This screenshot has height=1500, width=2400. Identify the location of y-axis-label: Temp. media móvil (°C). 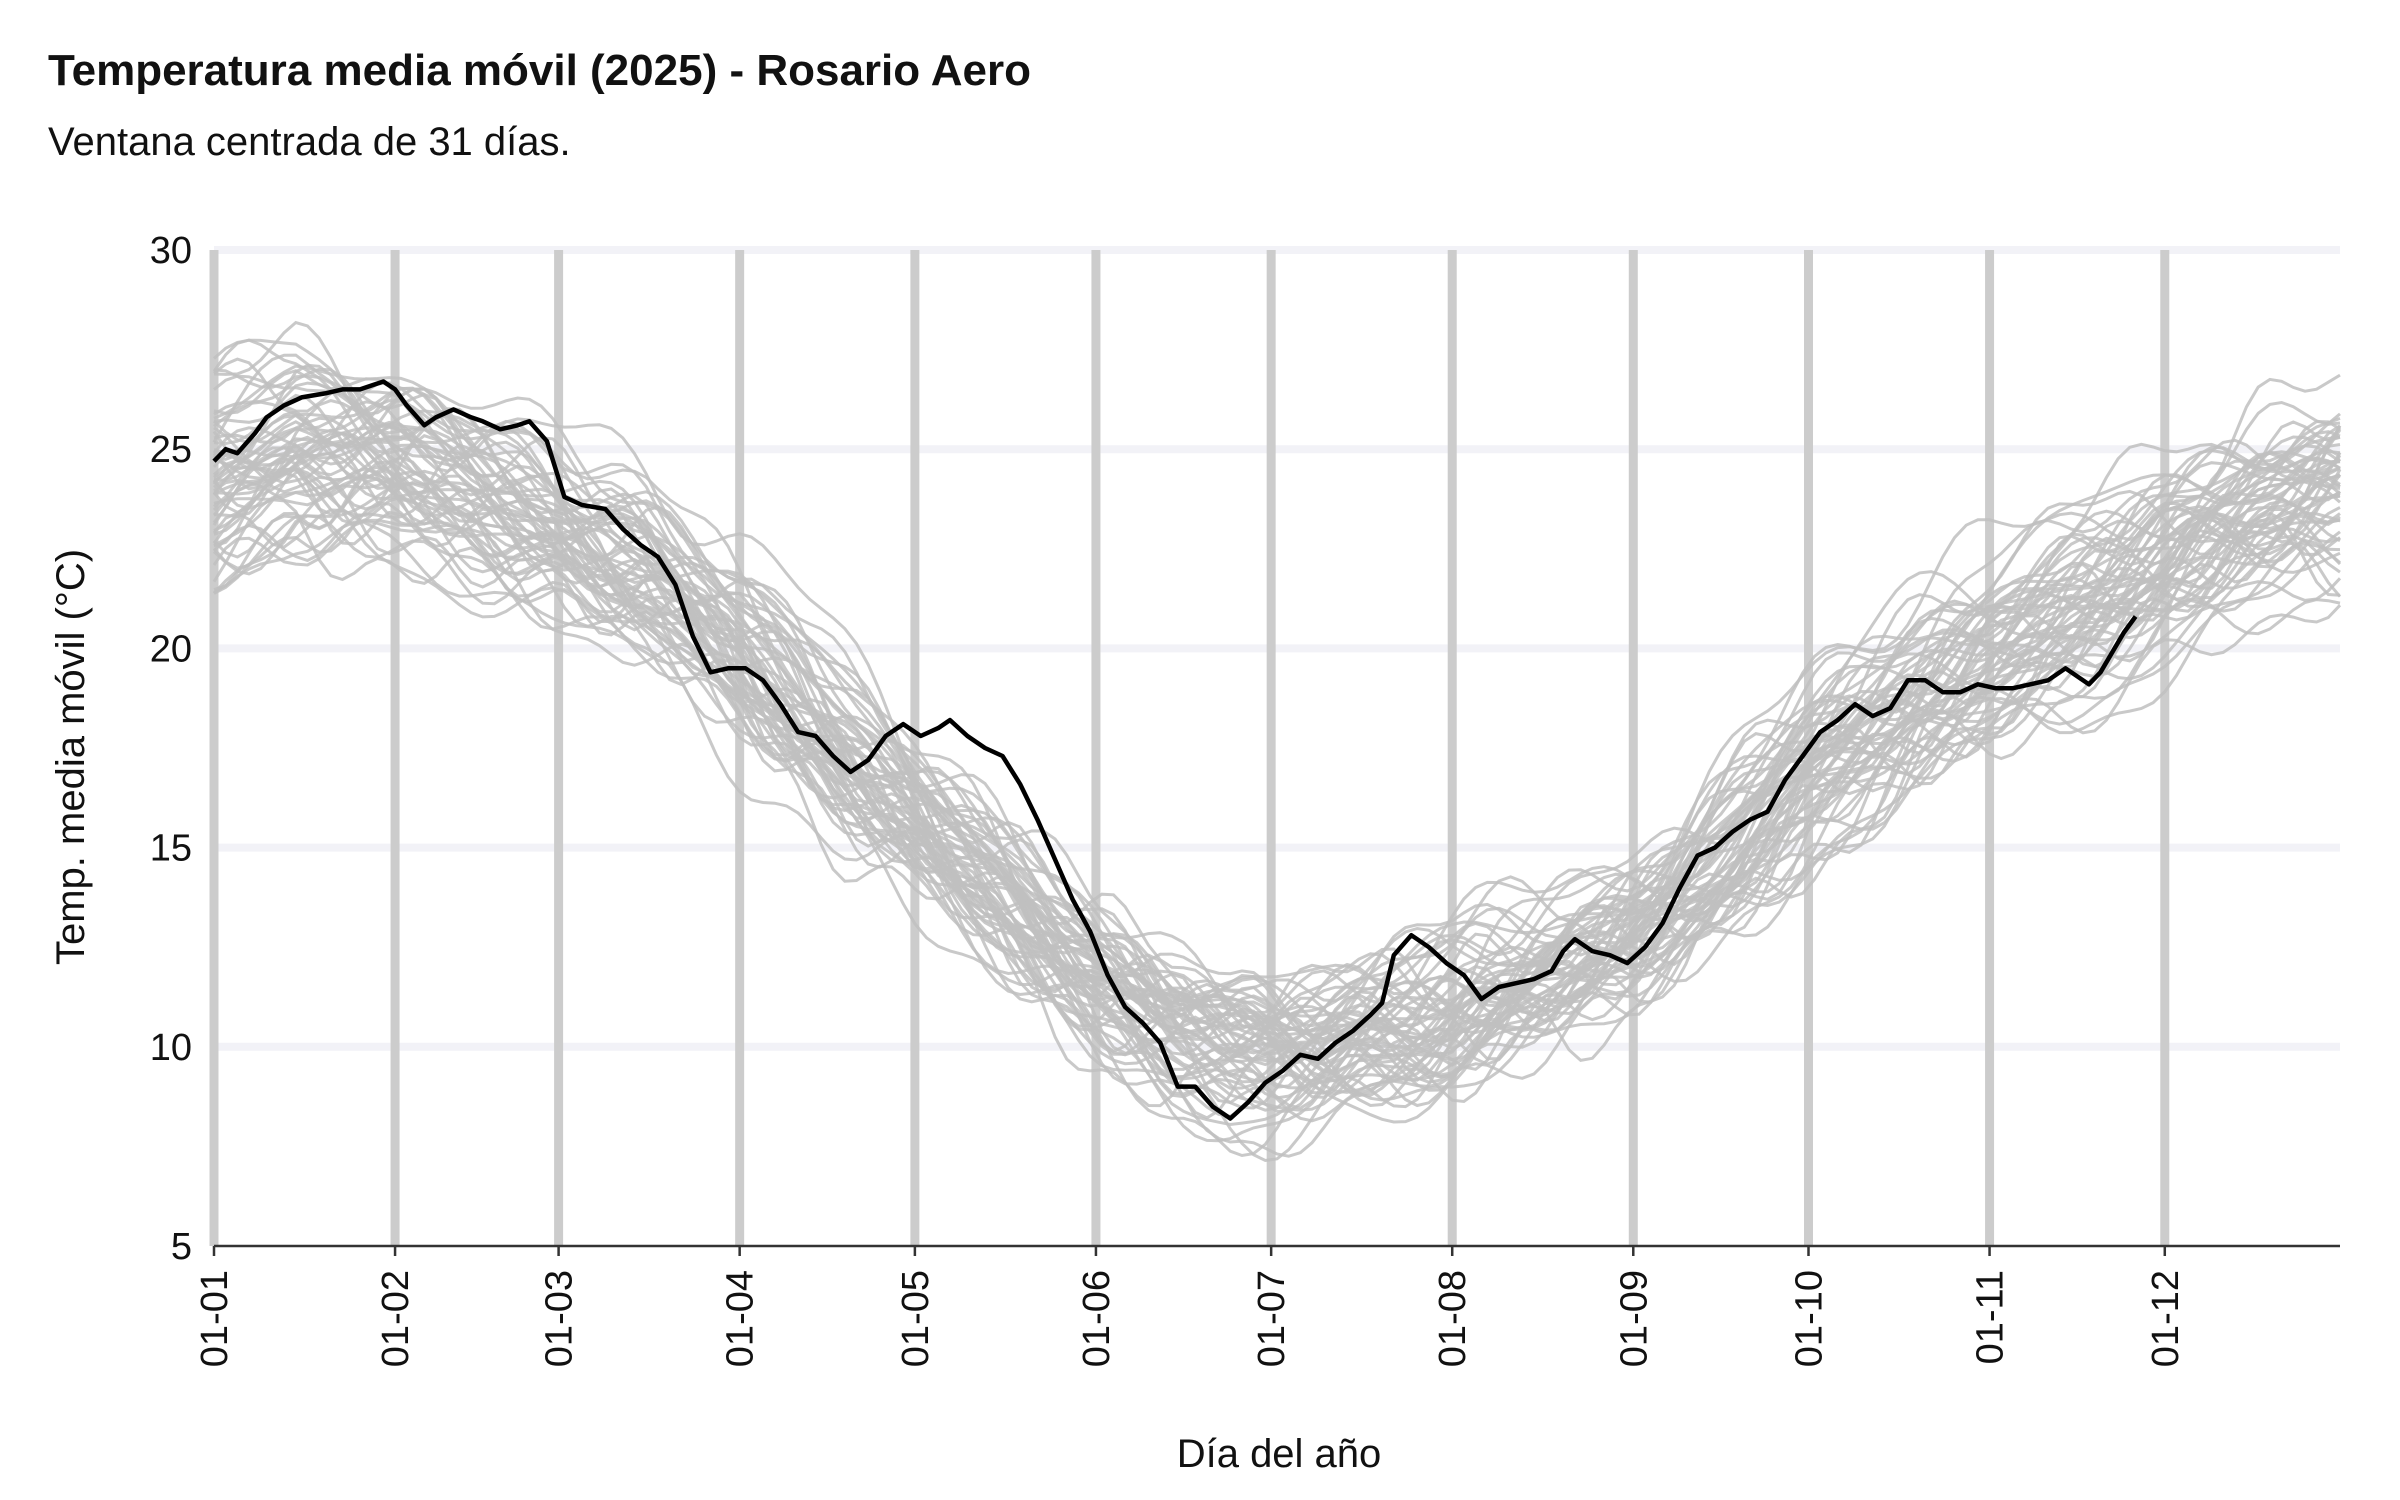
(71, 757).